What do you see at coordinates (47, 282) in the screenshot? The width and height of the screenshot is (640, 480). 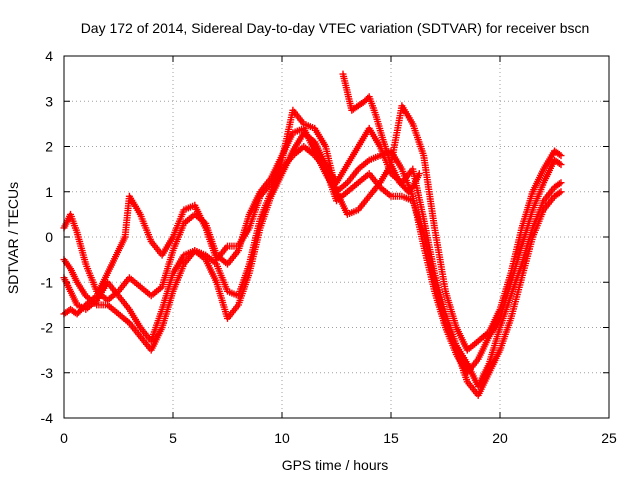 I see `y-tick-label: -1` at bounding box center [47, 282].